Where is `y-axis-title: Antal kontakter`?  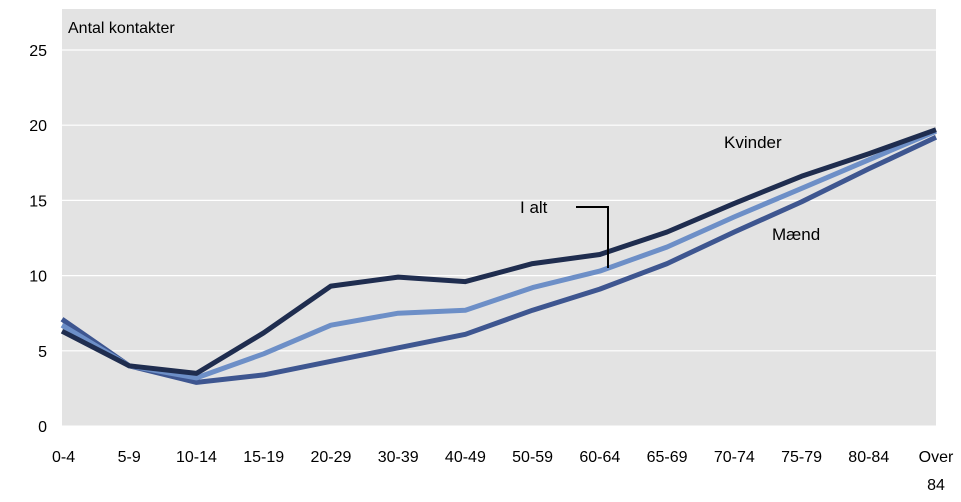 y-axis-title: Antal kontakter is located at coordinates (121, 28).